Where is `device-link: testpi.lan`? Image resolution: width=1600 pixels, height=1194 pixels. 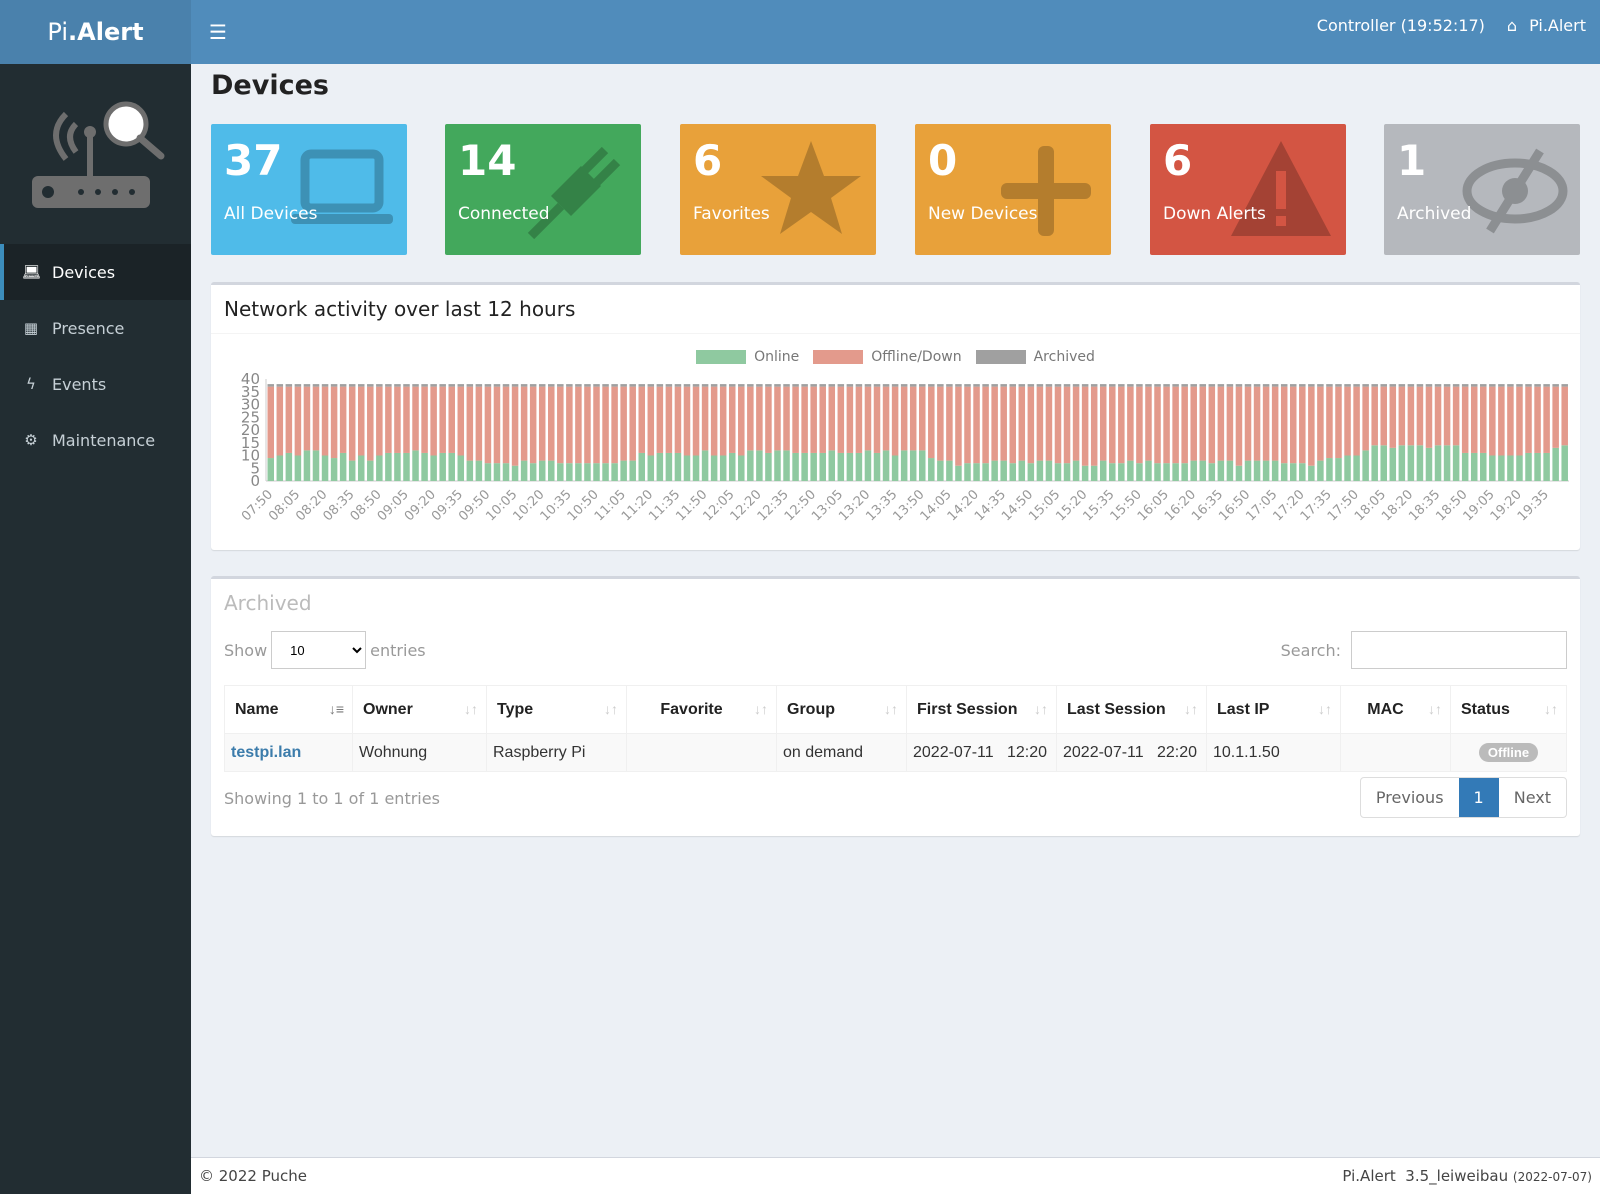
device-link: testpi.lan is located at coordinates (266, 752).